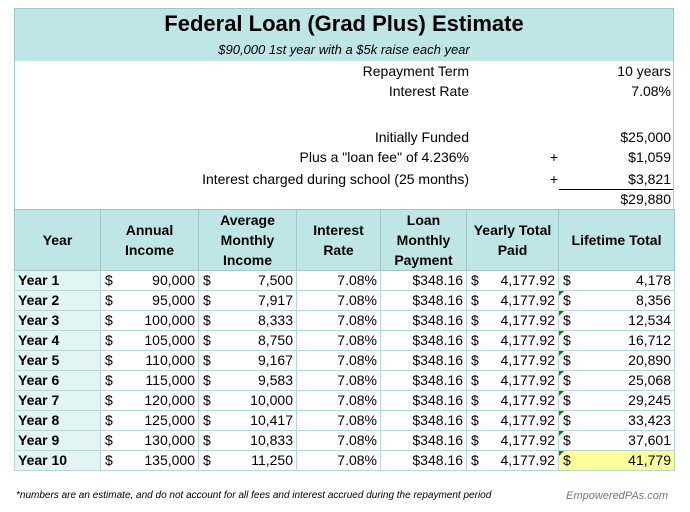  I want to click on sheet-title: Federal Loan (Grad Plus) Estimate, so click(344, 23).